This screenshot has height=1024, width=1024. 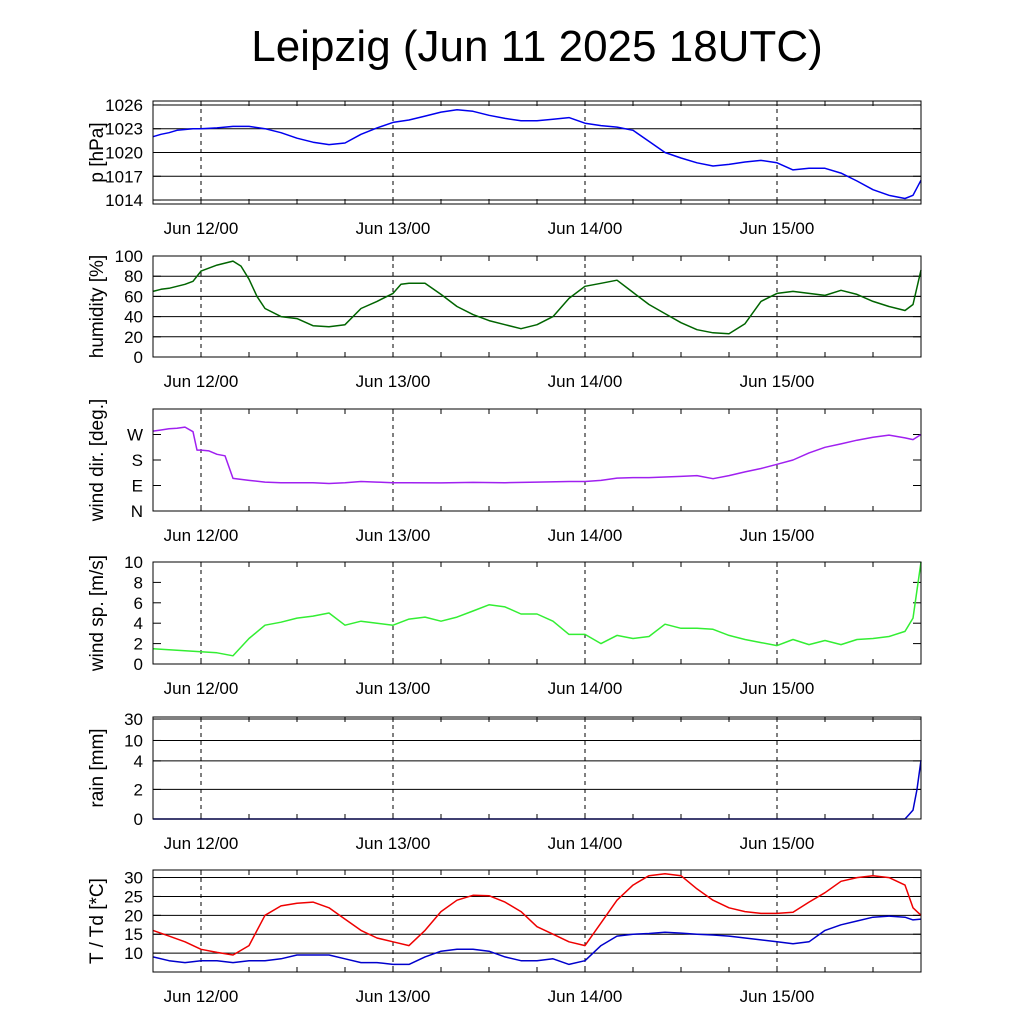 What do you see at coordinates (133, 896) in the screenshot?
I see `y-tick-label: 25` at bounding box center [133, 896].